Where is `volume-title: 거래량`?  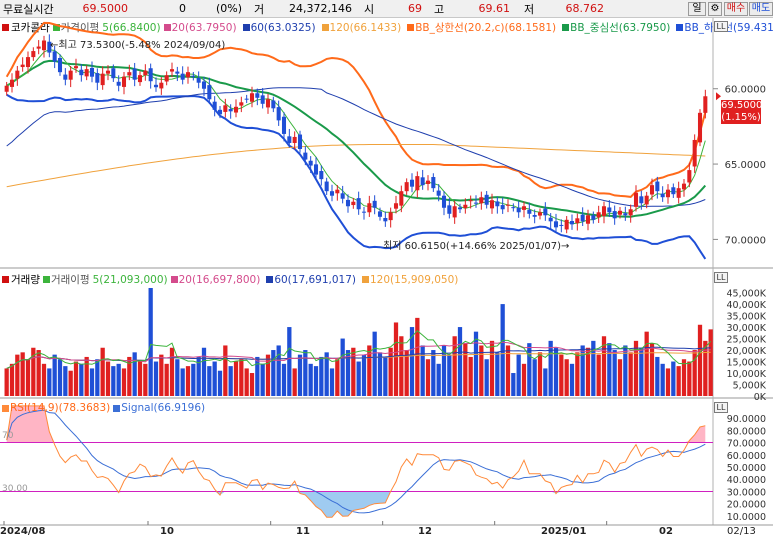 volume-title: 거래량 is located at coordinates (25, 280).